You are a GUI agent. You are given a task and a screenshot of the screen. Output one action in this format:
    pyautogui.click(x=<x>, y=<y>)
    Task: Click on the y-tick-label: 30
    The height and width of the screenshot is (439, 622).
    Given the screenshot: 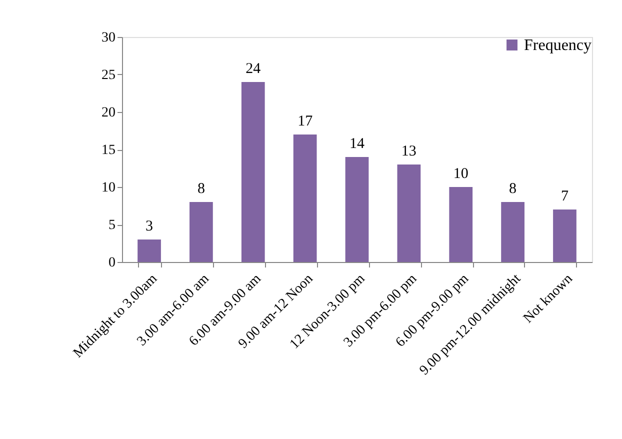 What is the action you would take?
    pyautogui.click(x=109, y=38)
    